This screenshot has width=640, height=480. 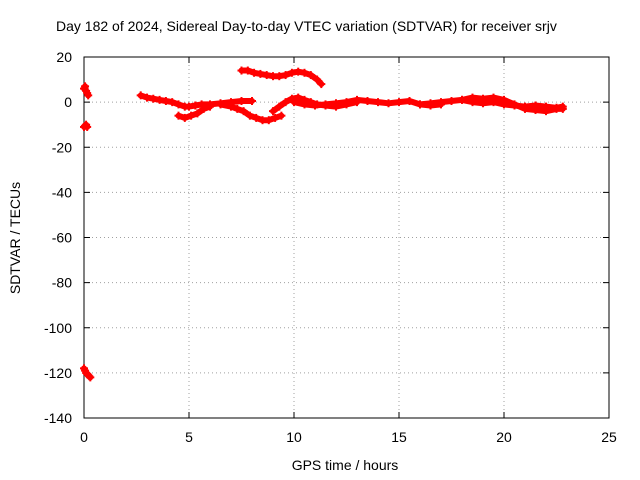 What do you see at coordinates (189, 437) in the screenshot?
I see `x-tick-label: 5` at bounding box center [189, 437].